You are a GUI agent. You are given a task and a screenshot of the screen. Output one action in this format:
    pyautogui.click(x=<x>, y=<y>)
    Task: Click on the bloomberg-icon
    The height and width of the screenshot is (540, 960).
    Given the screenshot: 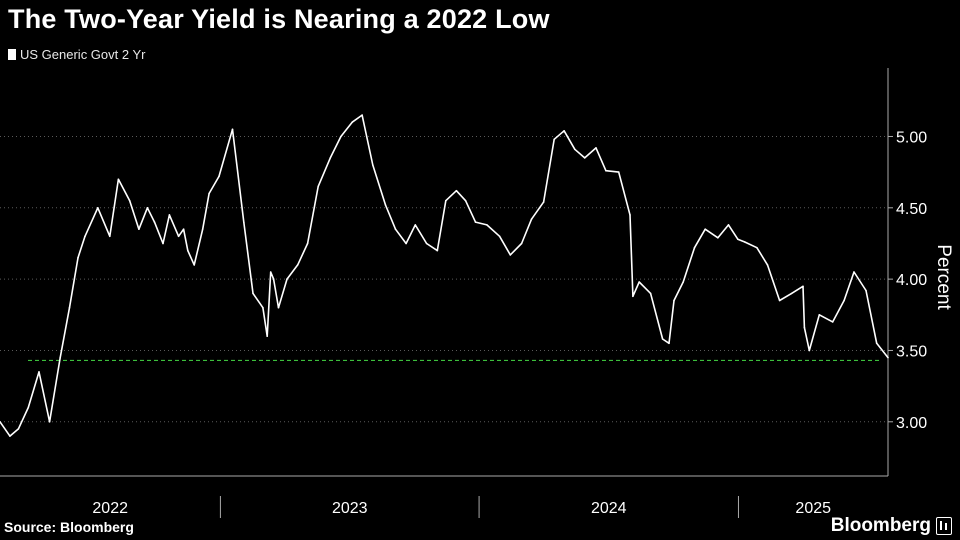 What is the action you would take?
    pyautogui.click(x=944, y=526)
    